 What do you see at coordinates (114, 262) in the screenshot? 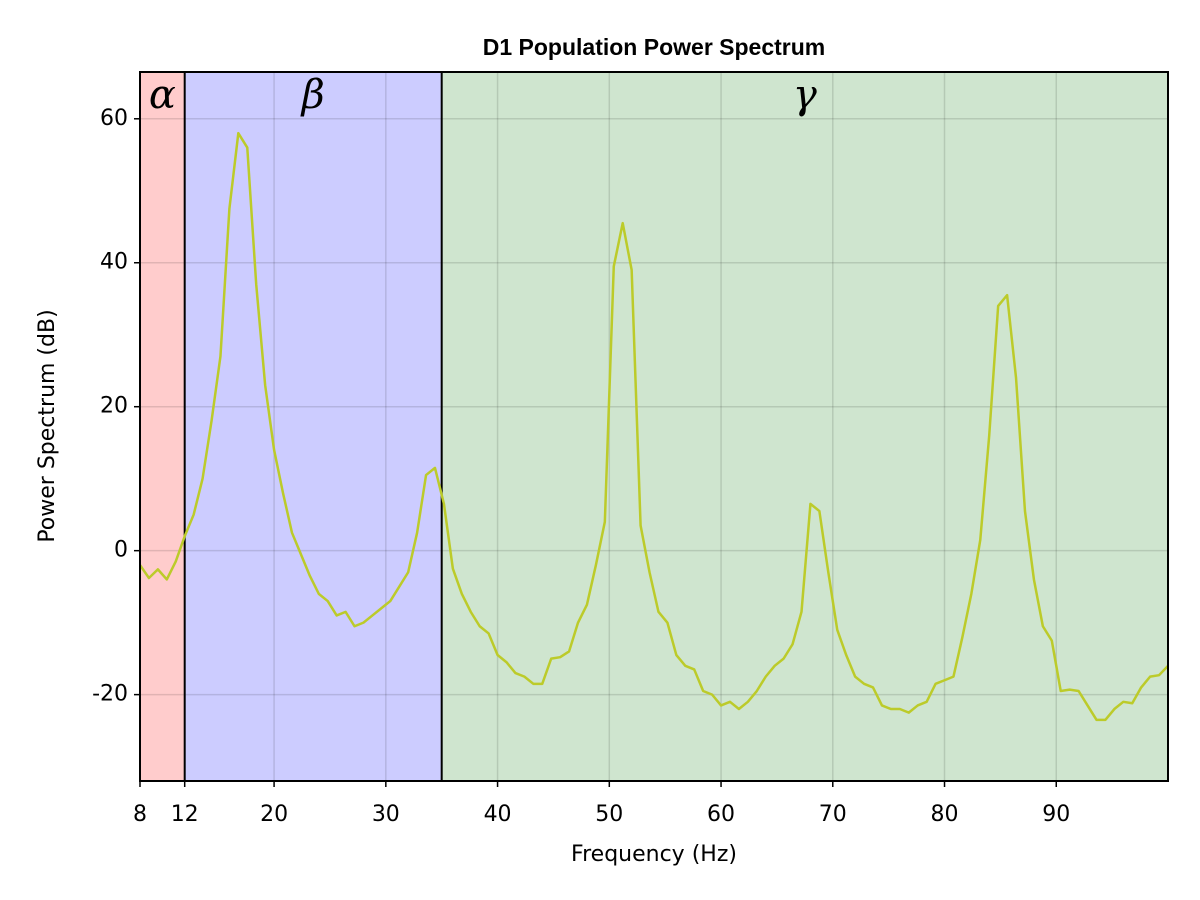
I see `y-tick-label: 40` at bounding box center [114, 262].